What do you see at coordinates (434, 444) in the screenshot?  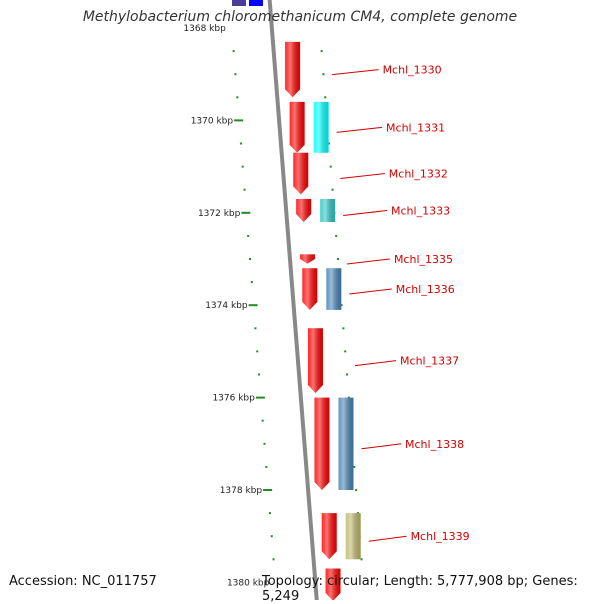 I see `gene-label: Mchl_1338` at bounding box center [434, 444].